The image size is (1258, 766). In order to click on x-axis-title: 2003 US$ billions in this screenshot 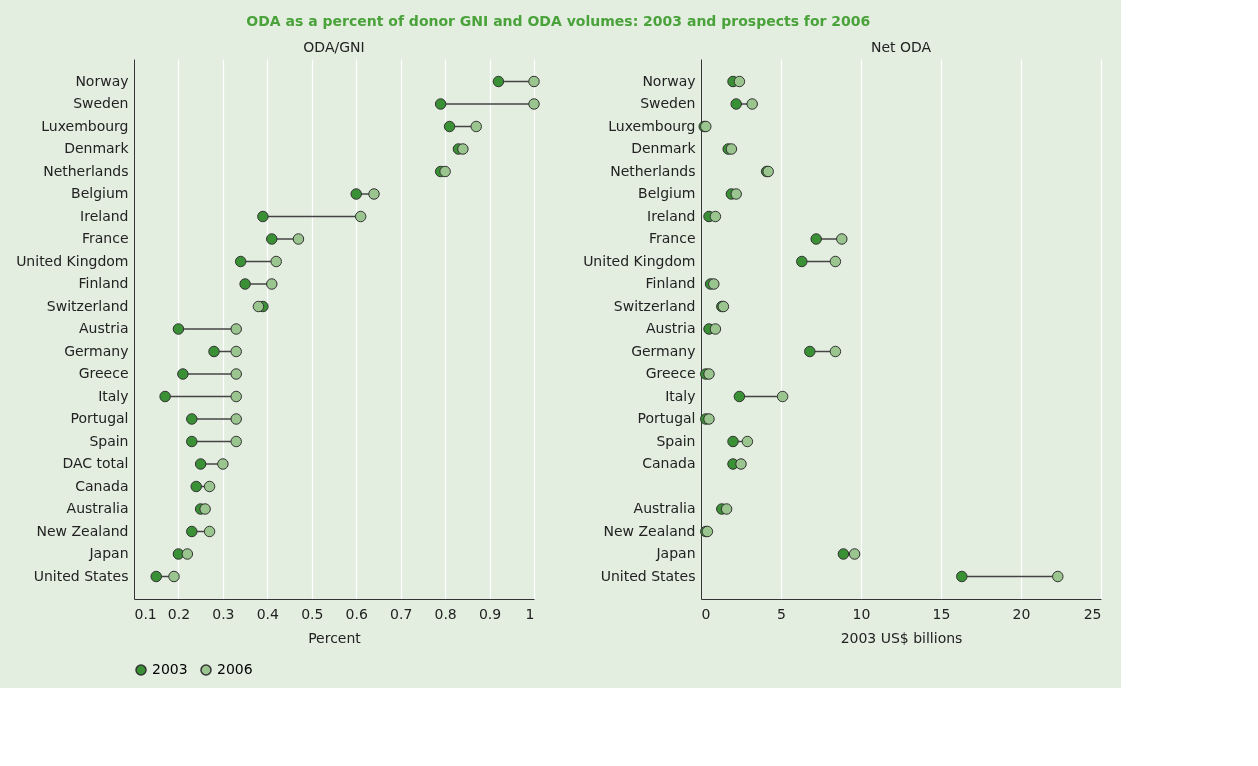, I will do `click(901, 637)`.